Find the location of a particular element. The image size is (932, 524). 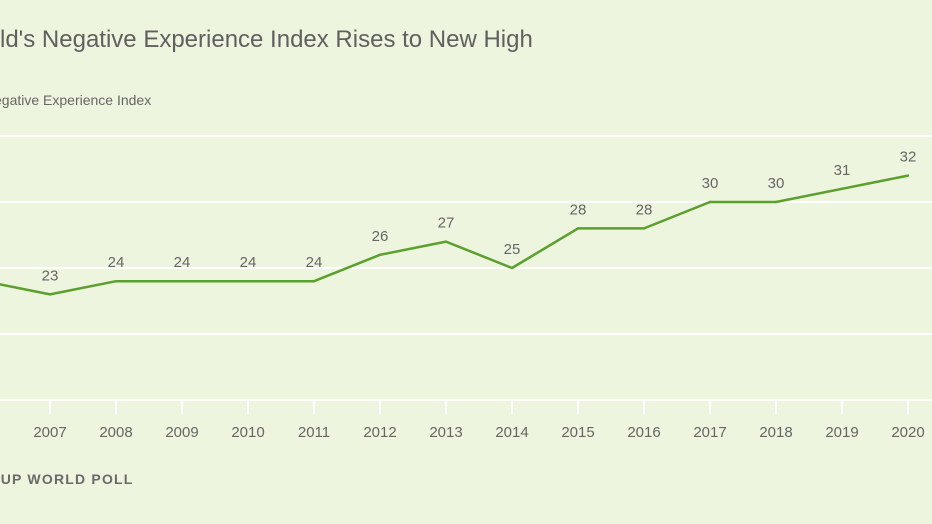

x-tick-label: 2014 is located at coordinates (511, 432).